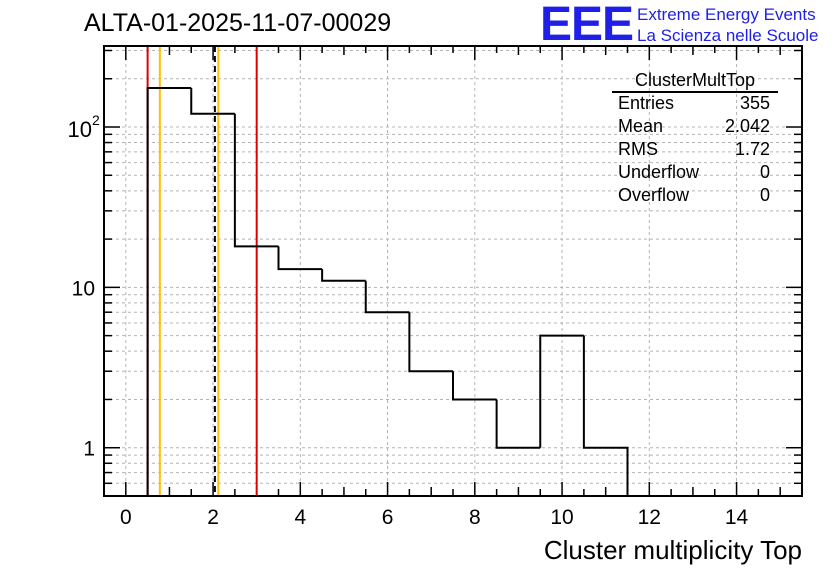  What do you see at coordinates (475, 517) in the screenshot?
I see `x-tick-label: 8` at bounding box center [475, 517].